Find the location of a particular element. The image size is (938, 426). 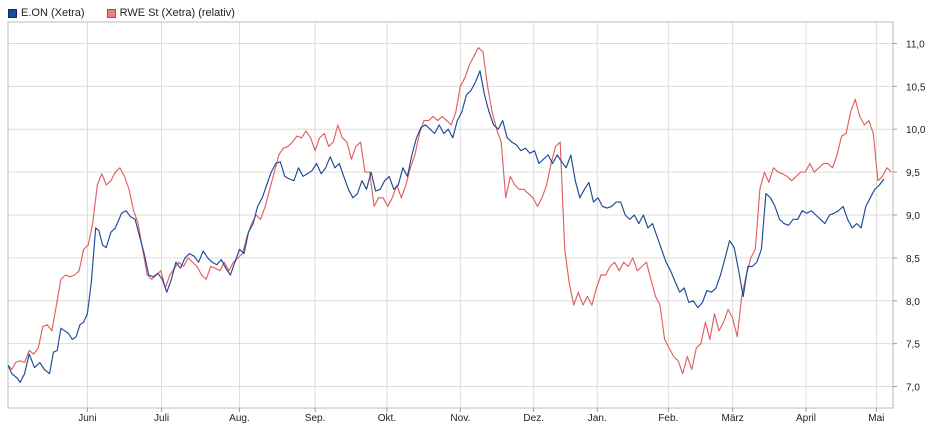

legend-swatch-eon is located at coordinates (12, 13).